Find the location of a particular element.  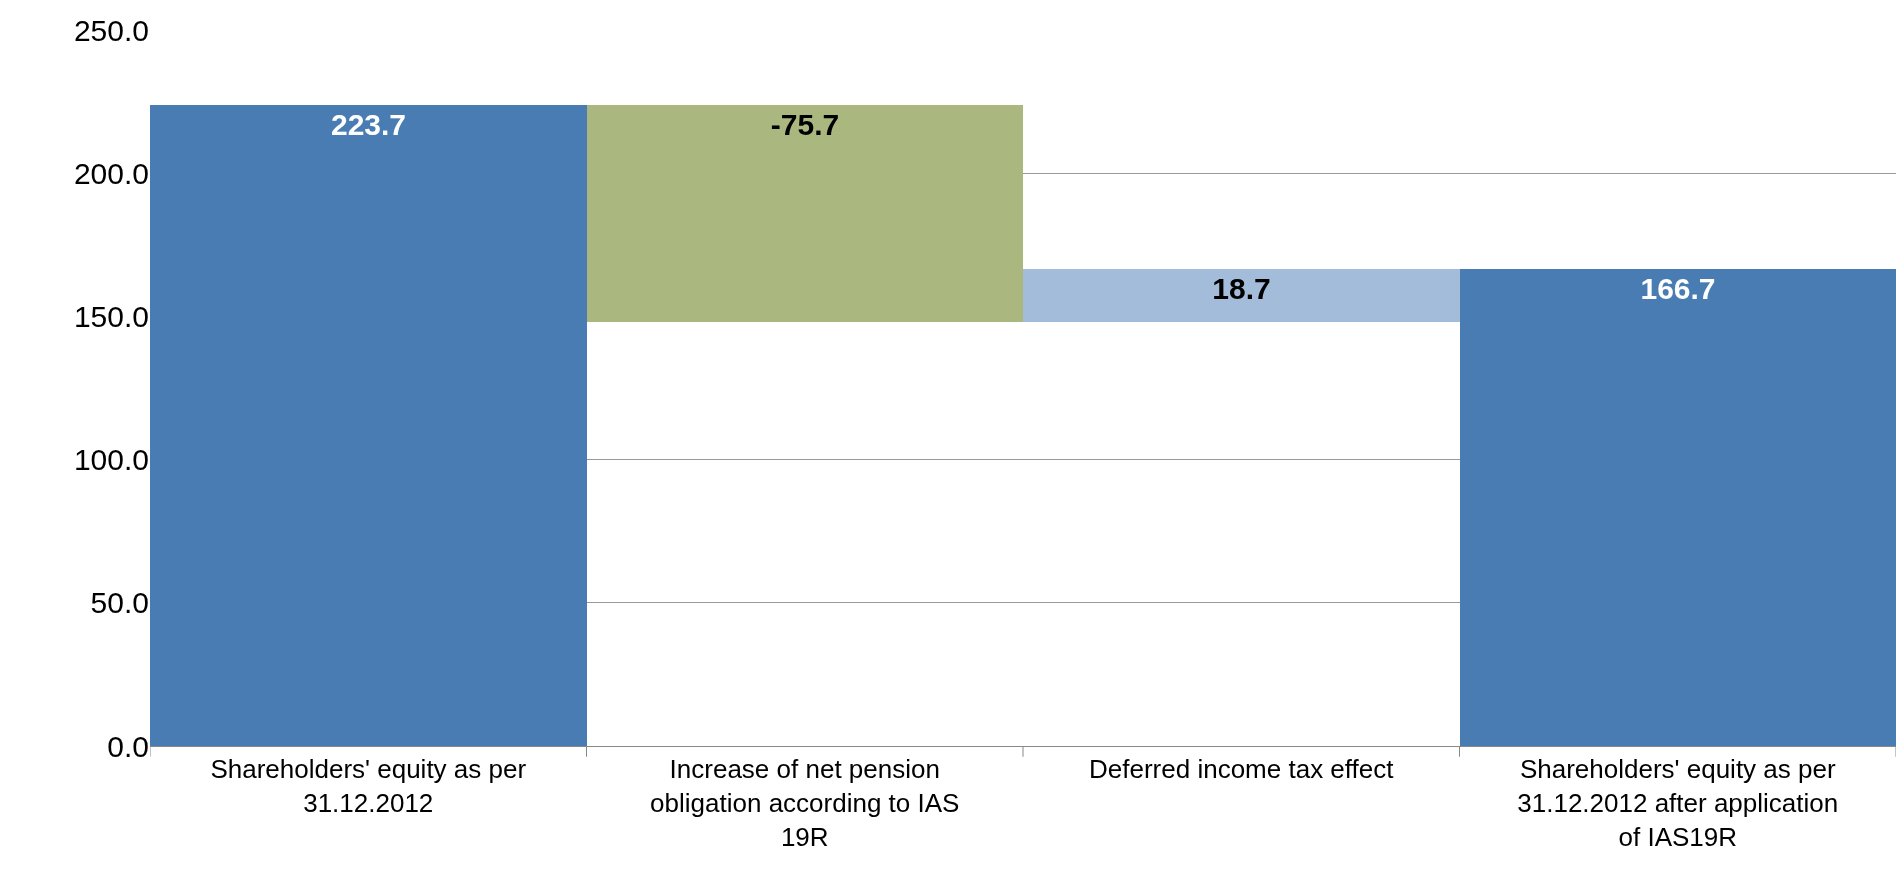

data-label: -75.7 is located at coordinates (805, 124).